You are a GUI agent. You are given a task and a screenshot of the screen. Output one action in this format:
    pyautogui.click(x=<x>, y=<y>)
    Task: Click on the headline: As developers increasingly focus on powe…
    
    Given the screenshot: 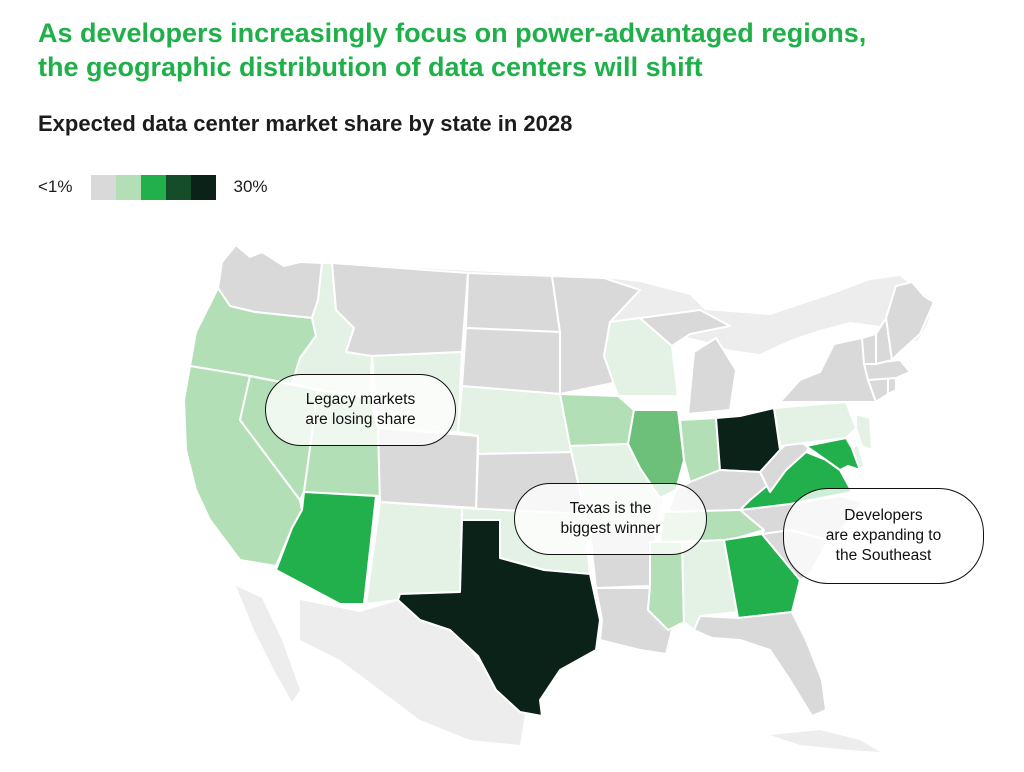 What is the action you would take?
    pyautogui.click(x=452, y=50)
    